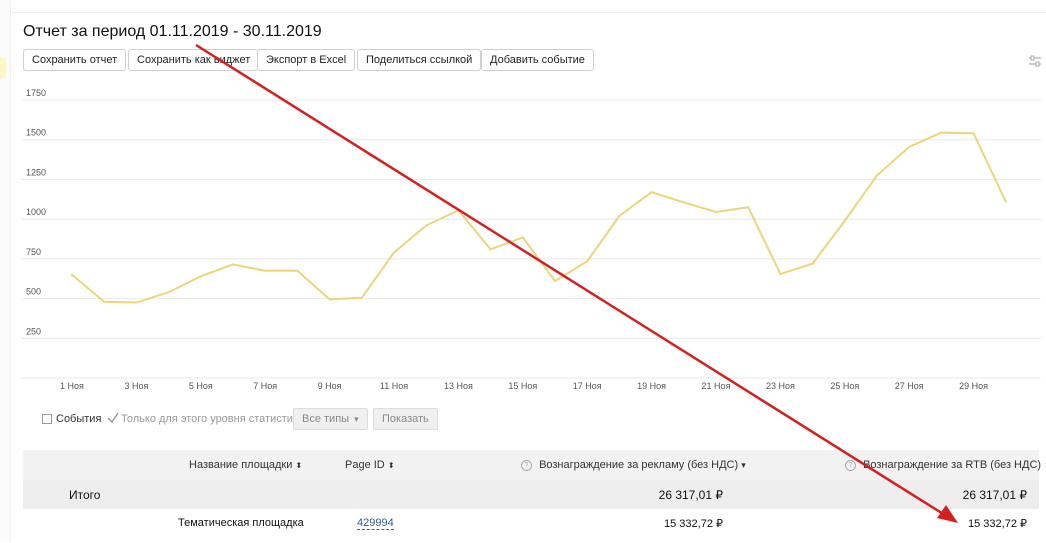  Describe the element at coordinates (531, 495) in the screenshot. I see `table-total-row: Итого 26 317,01 ₽ 26 317,01 ₽` at that location.